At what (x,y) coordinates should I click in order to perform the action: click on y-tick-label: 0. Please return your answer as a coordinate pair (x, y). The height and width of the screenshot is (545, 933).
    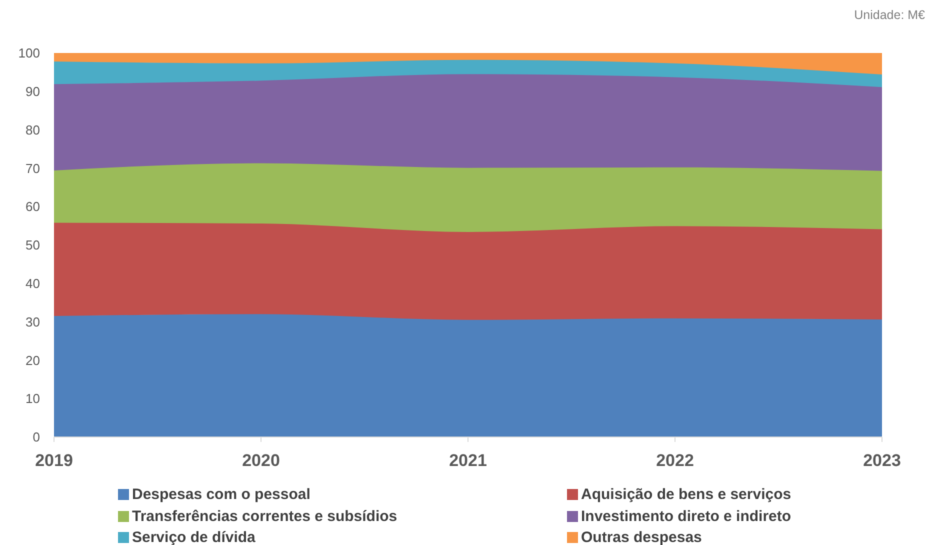
    Looking at the image, I should click on (36, 437).